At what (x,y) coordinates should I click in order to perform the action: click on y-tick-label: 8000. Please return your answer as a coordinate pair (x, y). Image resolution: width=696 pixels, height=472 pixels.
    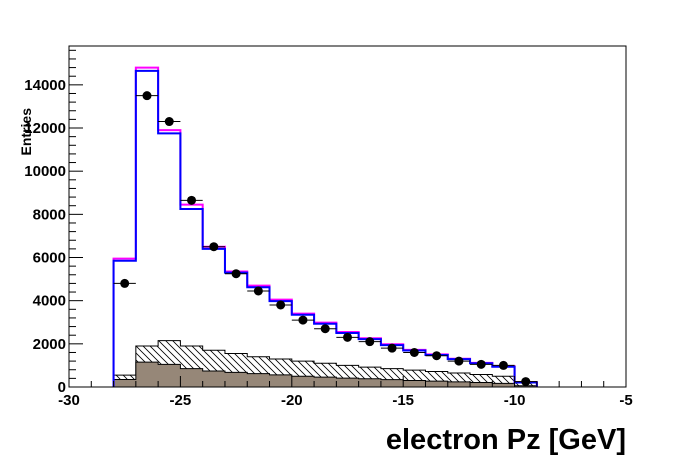
    Looking at the image, I should click on (49, 214).